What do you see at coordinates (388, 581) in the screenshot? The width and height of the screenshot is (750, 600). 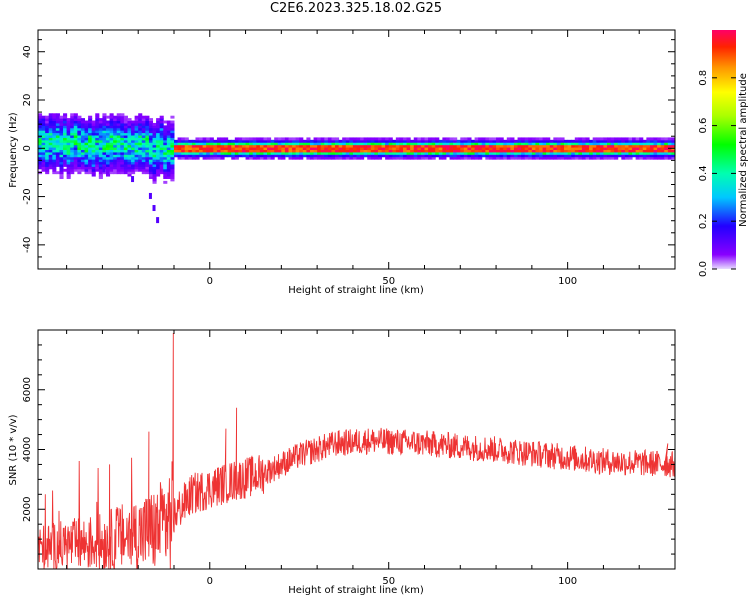 I see `snr-x-tick-label: 50` at bounding box center [388, 581].